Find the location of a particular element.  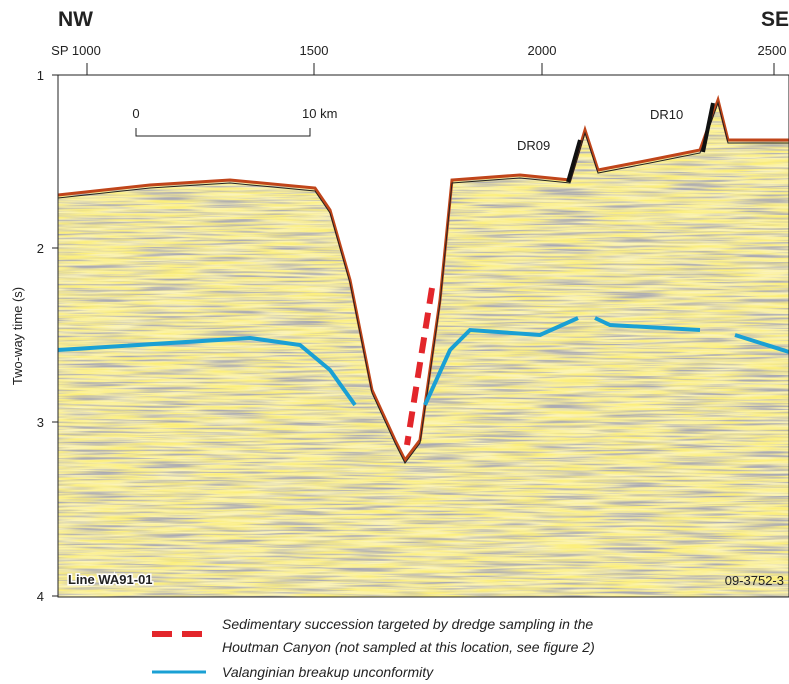

breakup-unconformity is located at coordinates (423, 361).